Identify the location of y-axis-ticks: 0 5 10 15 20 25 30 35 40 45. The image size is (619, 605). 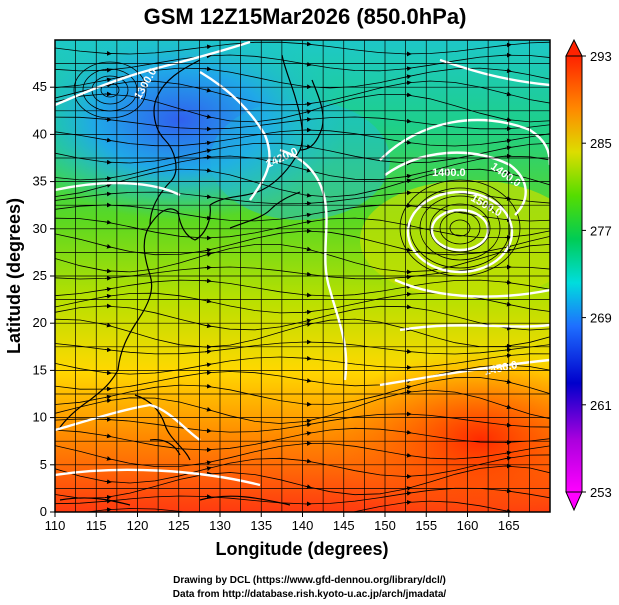
(44, 299).